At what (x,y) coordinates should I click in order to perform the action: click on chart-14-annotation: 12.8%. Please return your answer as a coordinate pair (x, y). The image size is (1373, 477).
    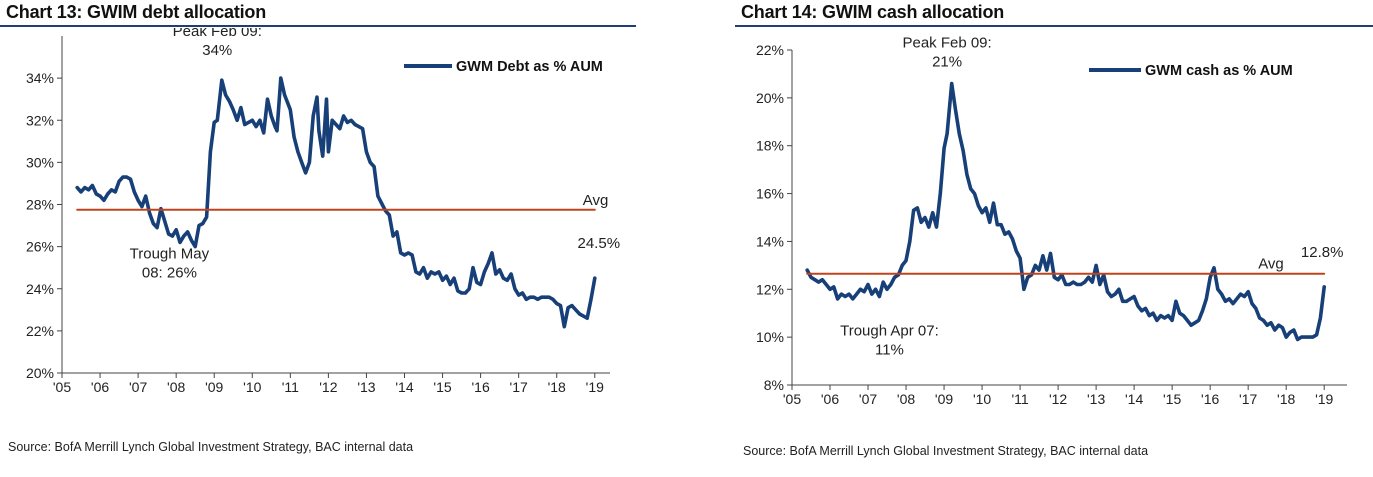
    Looking at the image, I should click on (1322, 252).